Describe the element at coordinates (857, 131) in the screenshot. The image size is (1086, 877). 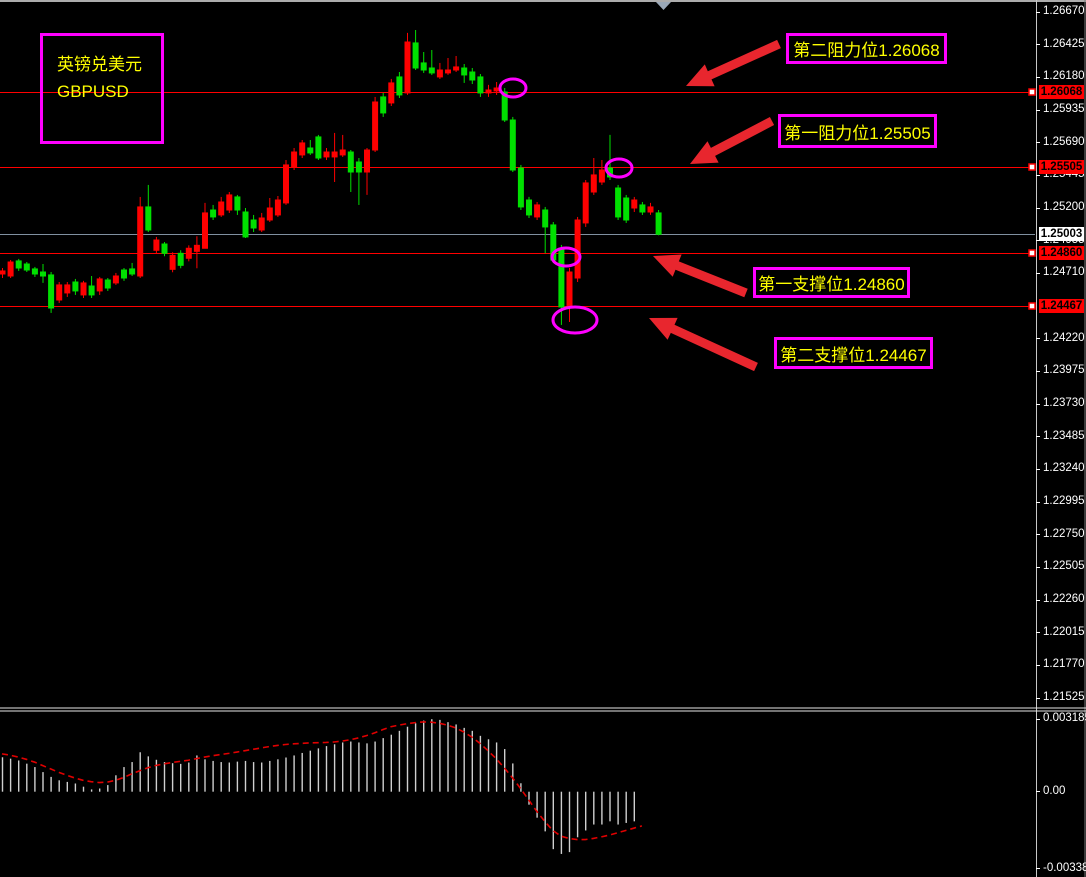
I see `resistance1-label-box: 第一阻力位1.25505` at that location.